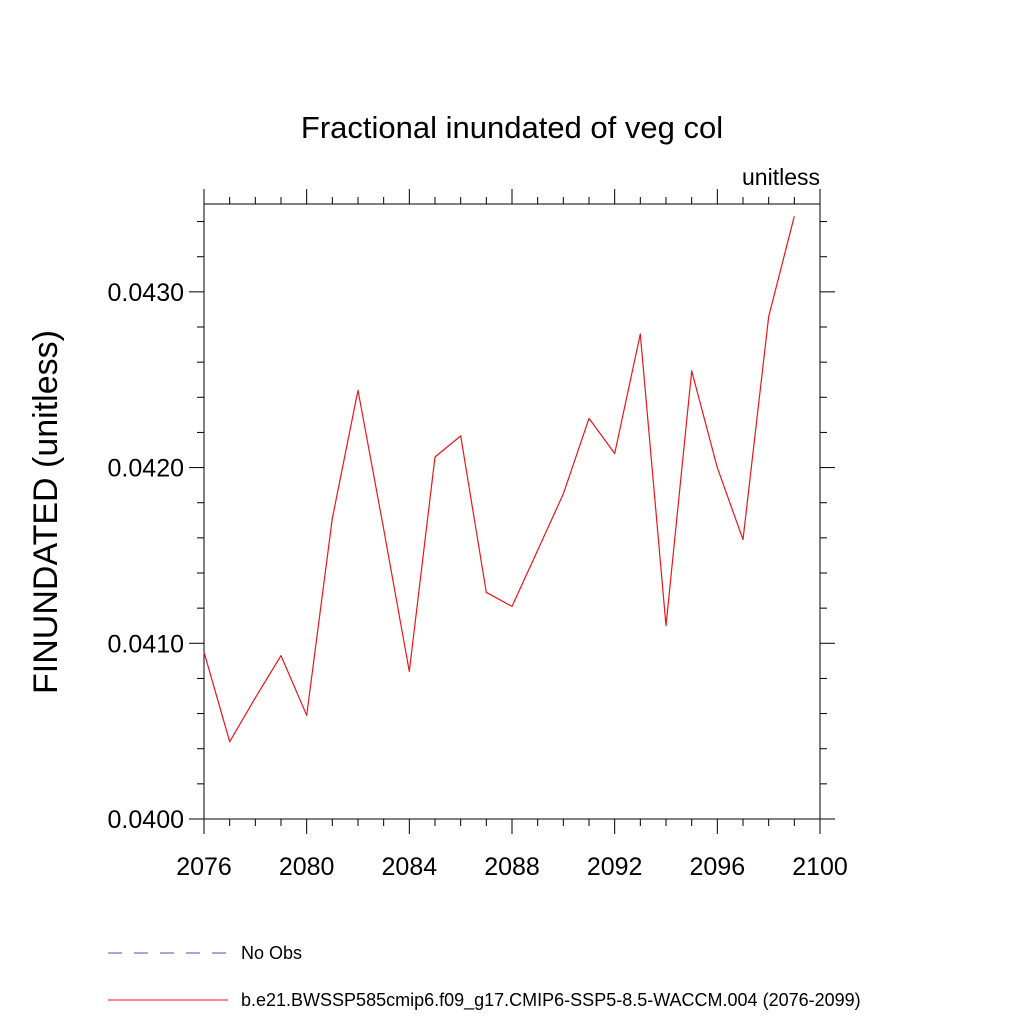 The width and height of the screenshot is (1024, 1024). I want to click on x-tick-label: 2092, so click(615, 867).